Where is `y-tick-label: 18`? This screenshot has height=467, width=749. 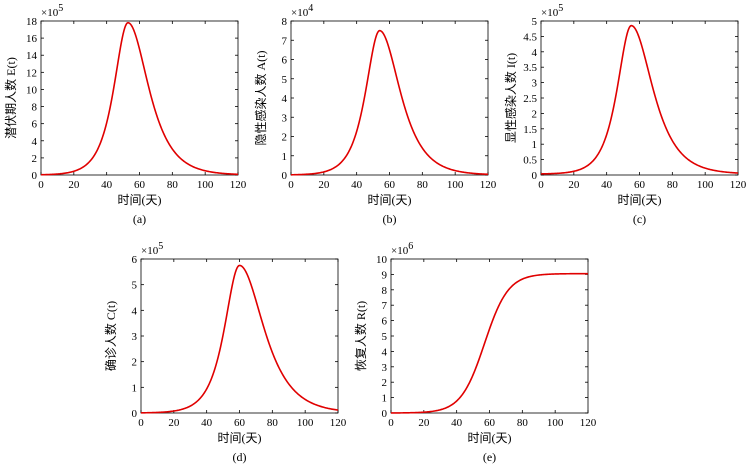
y-tick-label: 18 is located at coordinates (32, 22).